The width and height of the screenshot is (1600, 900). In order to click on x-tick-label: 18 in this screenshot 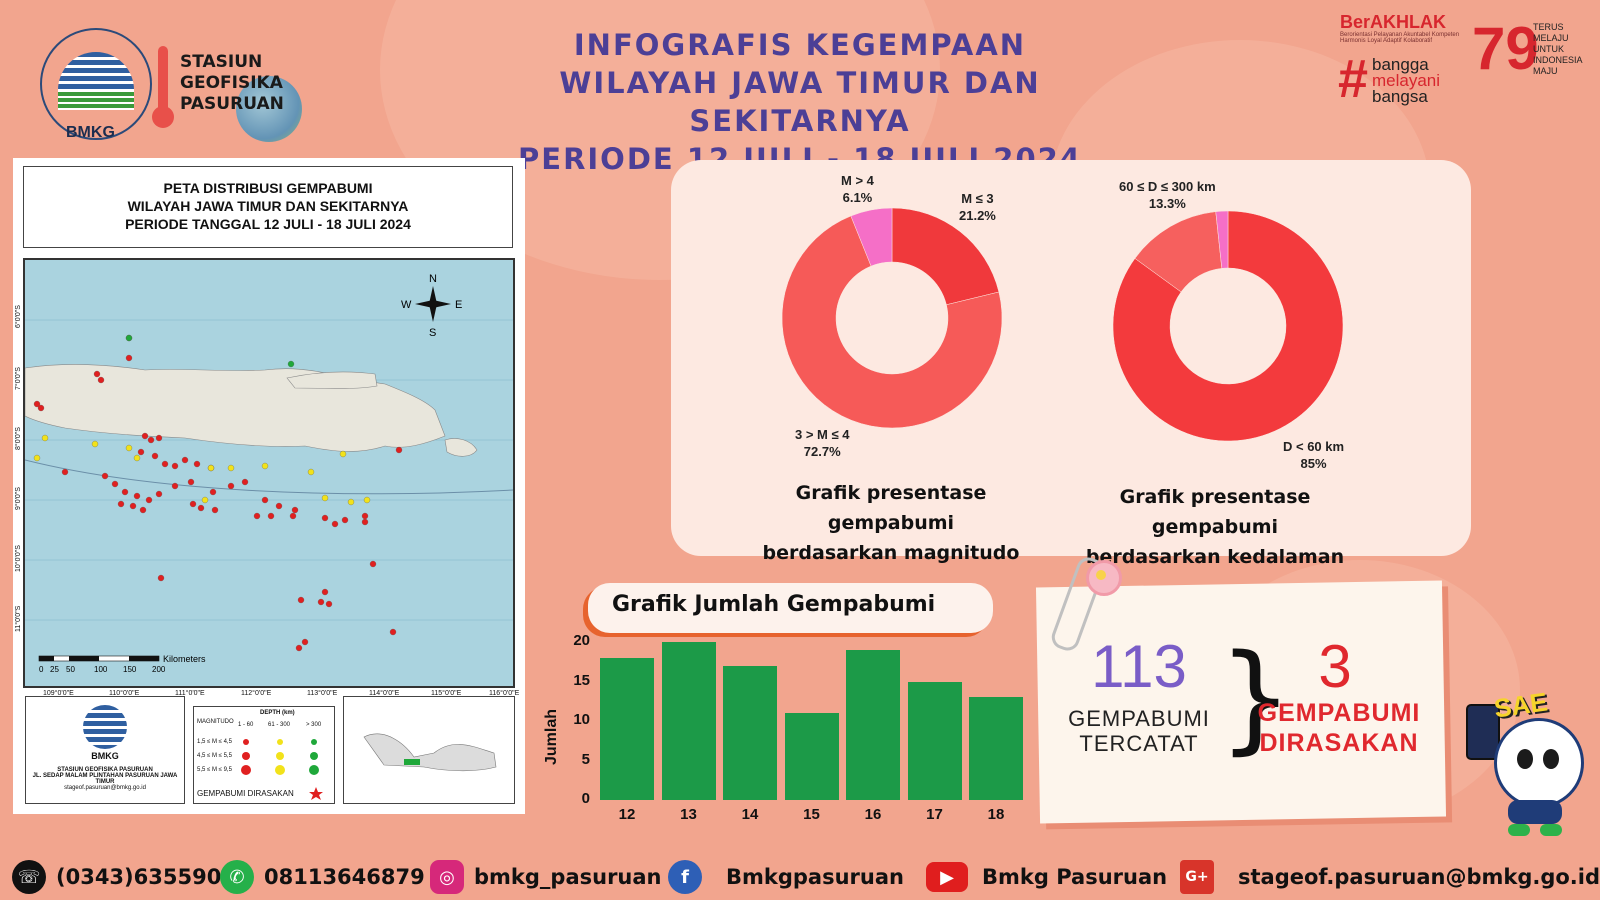, I will do `click(996, 814)`.